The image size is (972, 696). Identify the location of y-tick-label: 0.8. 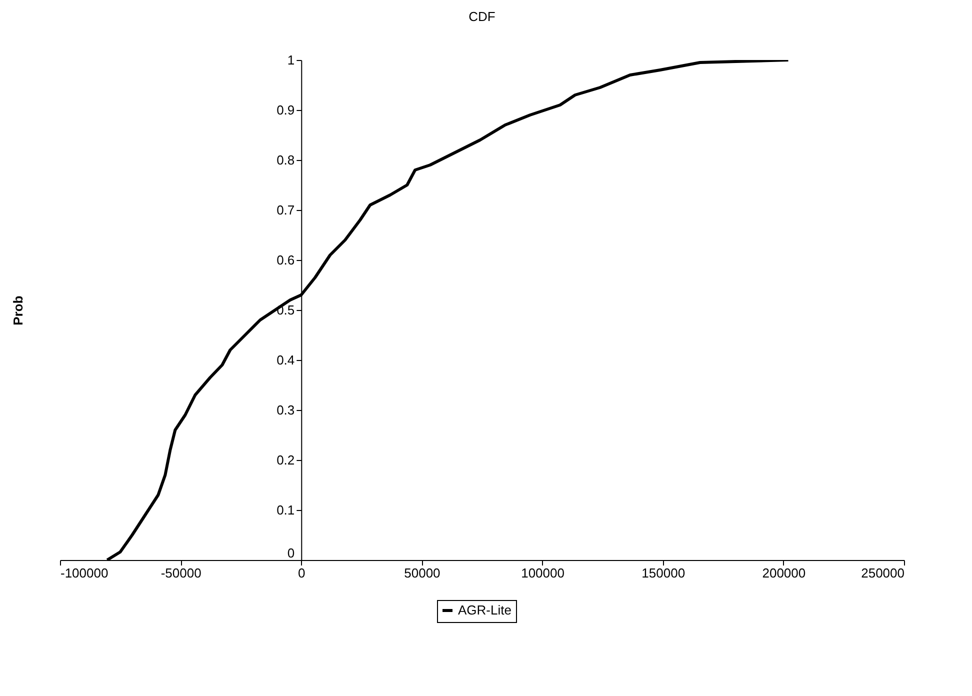
(285, 160).